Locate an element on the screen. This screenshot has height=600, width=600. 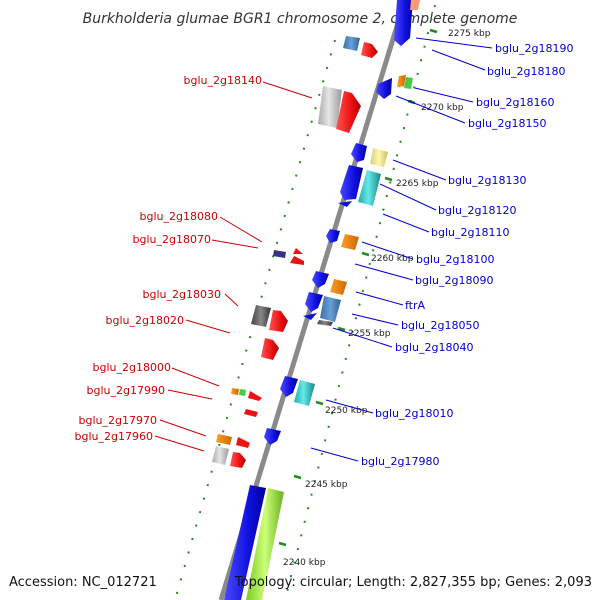
gene-label: bglu_2g18130 is located at coordinates (487, 180).